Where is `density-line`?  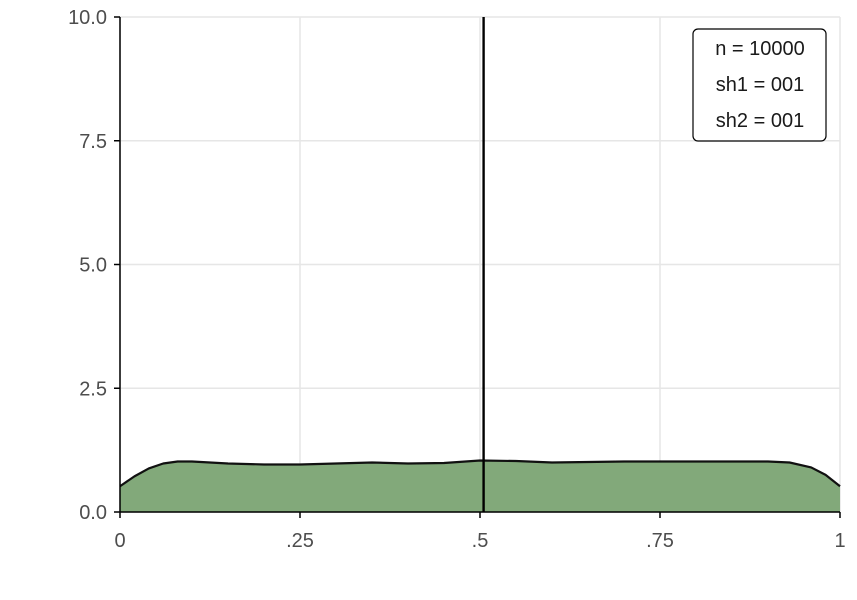
density-line is located at coordinates (480, 473).